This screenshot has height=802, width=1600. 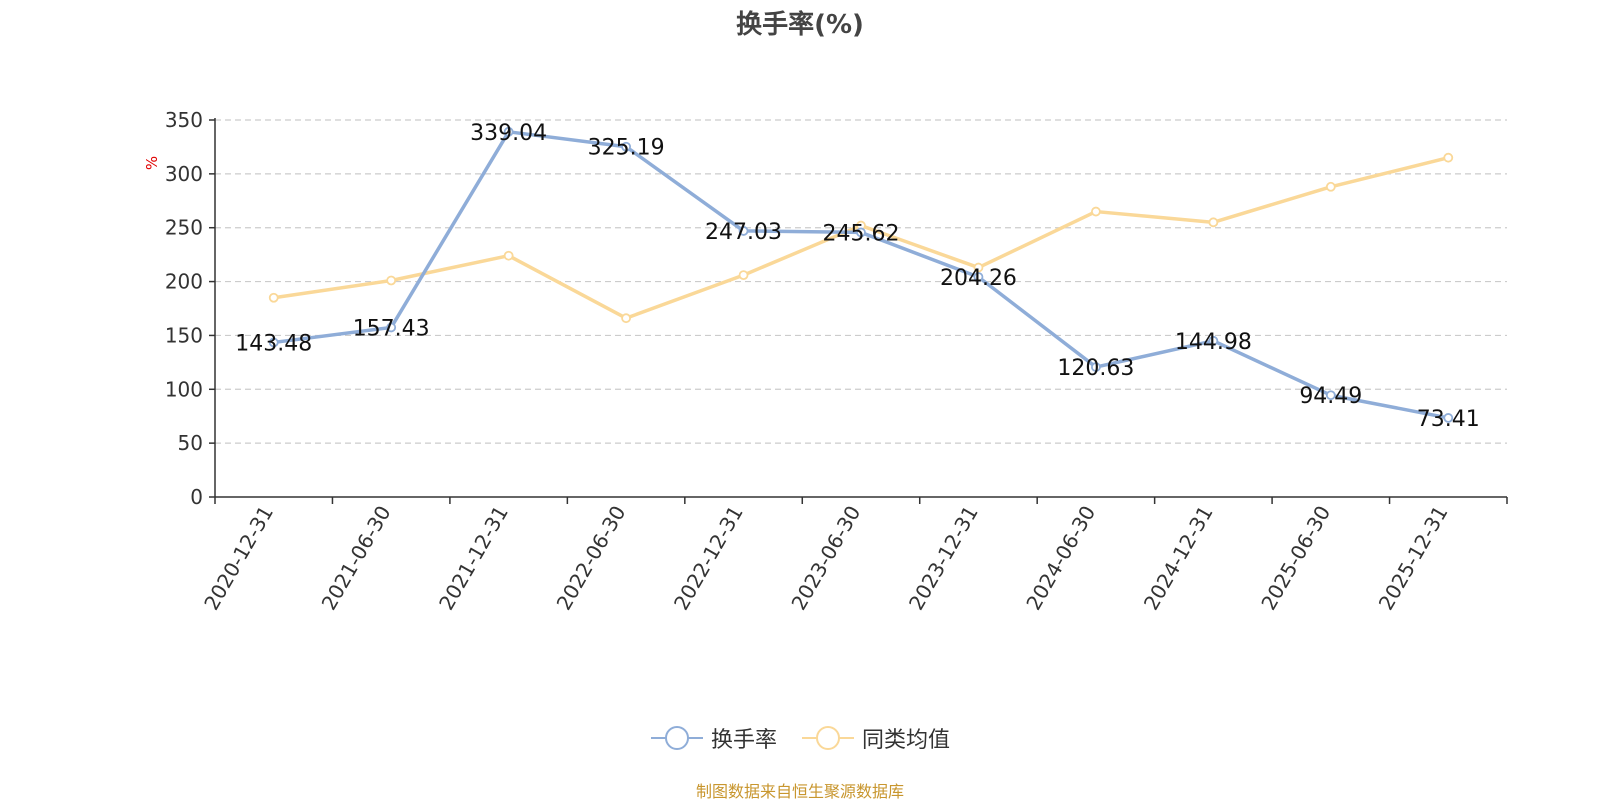 I want to click on source-note: 制图数据来自恒生聚源数据库, so click(x=799, y=791).